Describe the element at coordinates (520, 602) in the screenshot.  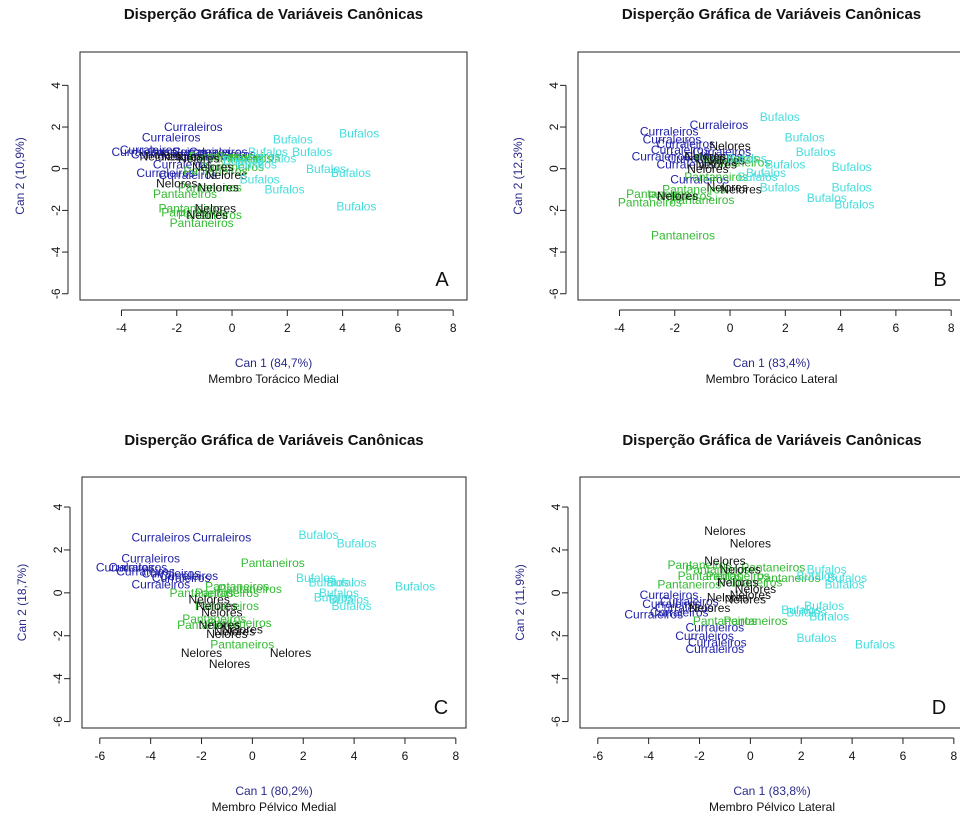
I see `y-axis-label: Can 2 (11,9%)` at that location.